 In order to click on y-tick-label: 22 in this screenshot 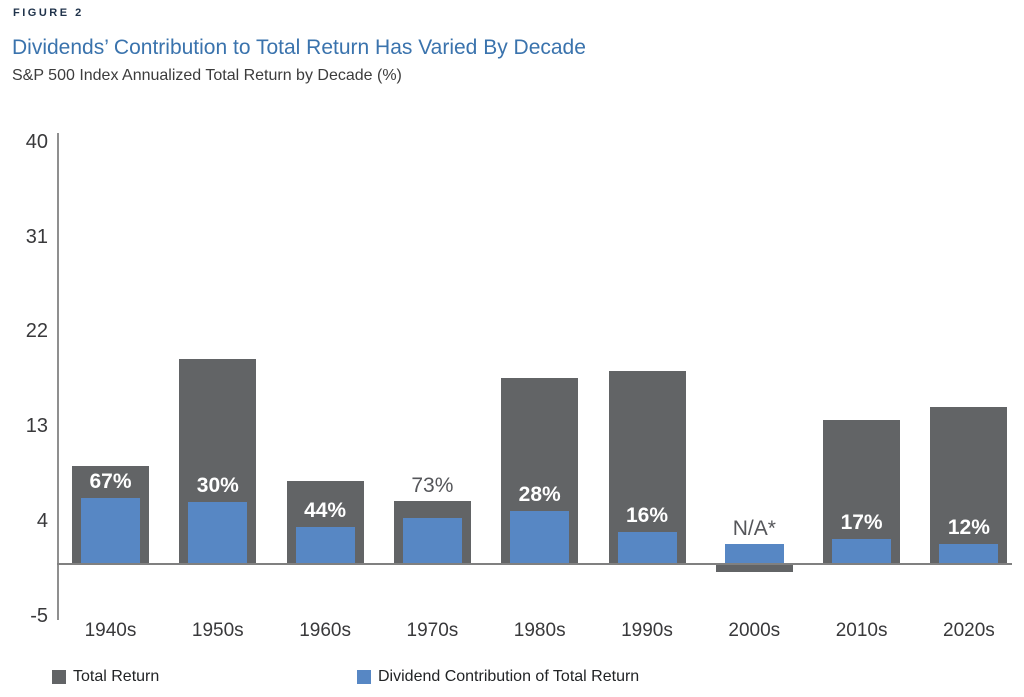, I will do `click(36, 331)`.